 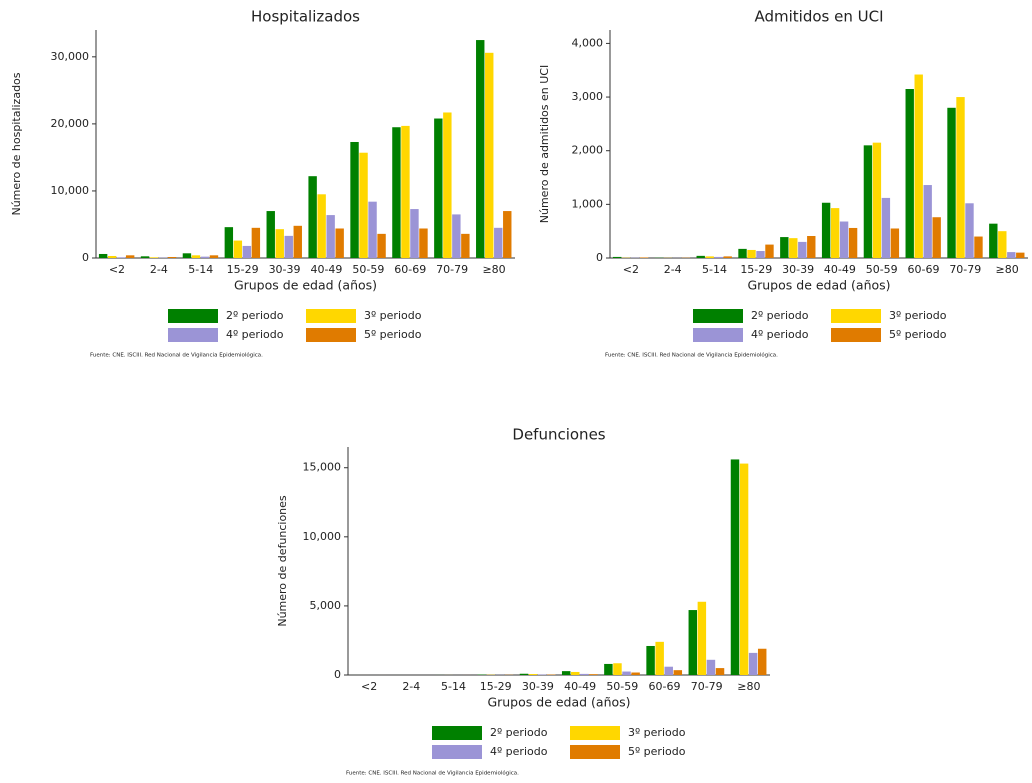 What do you see at coordinates (496, 686) in the screenshot?
I see `x-tick-label: 15-29` at bounding box center [496, 686].